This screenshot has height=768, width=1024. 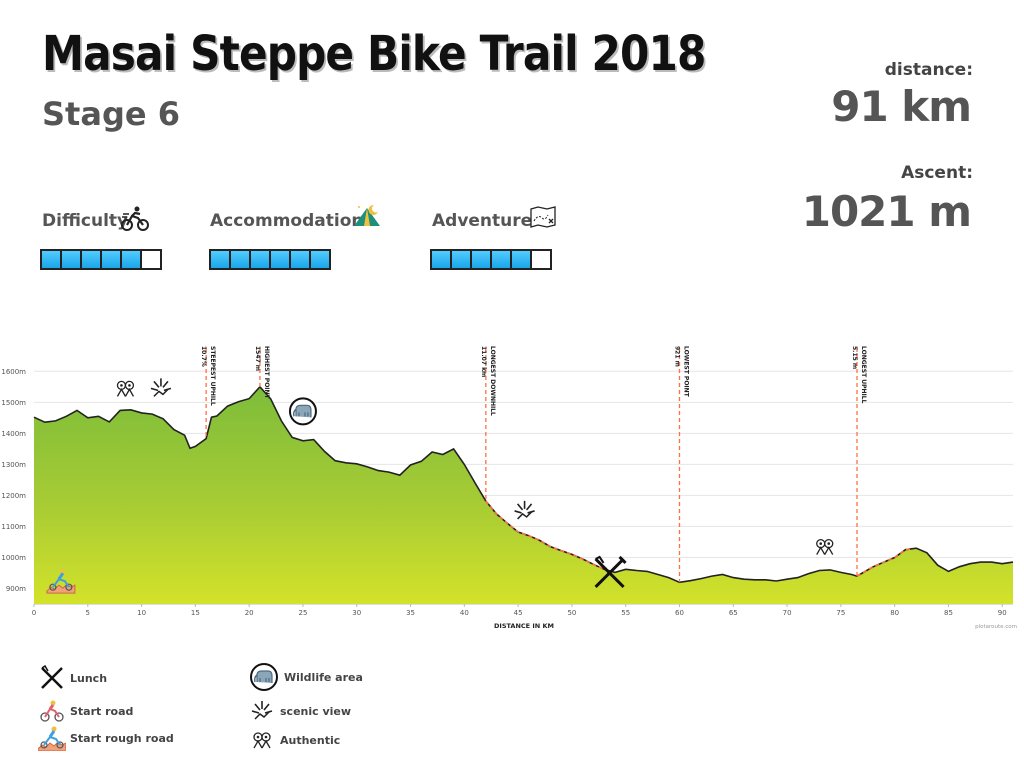 I want to click on start-rough-road-icon, so click(x=52, y=738).